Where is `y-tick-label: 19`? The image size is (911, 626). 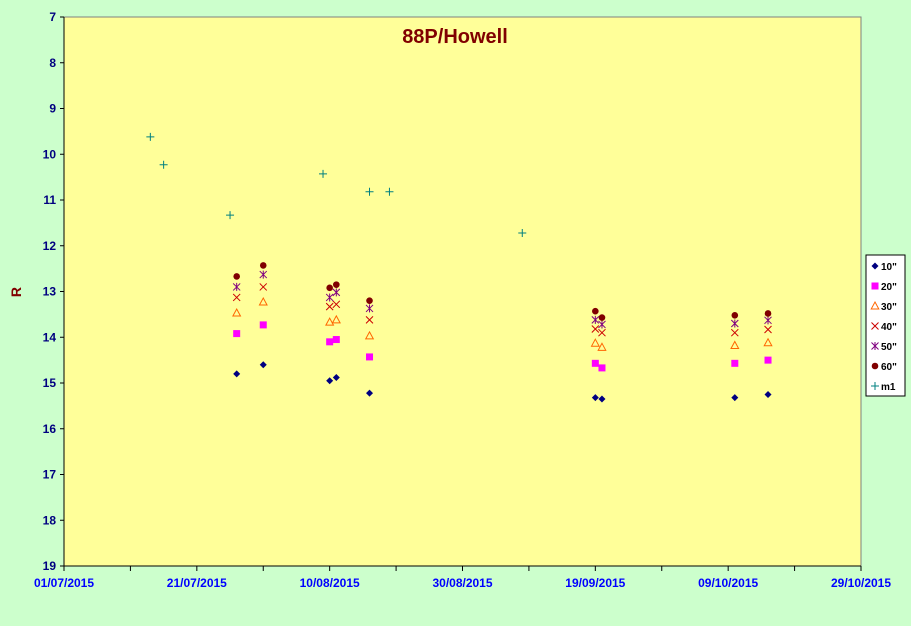 y-tick-label: 19 is located at coordinates (50, 566).